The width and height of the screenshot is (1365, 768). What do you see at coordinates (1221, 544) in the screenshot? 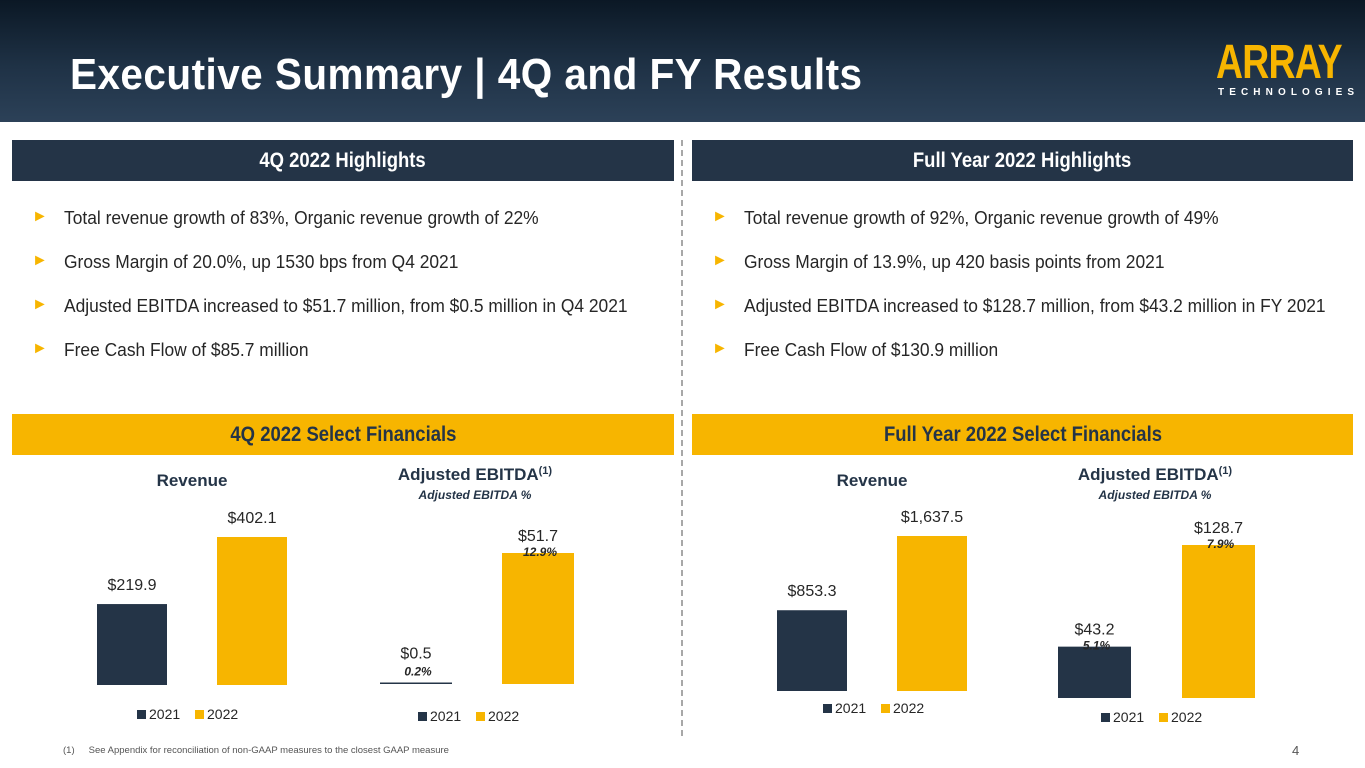
I see `pct-label: 7.9%` at bounding box center [1221, 544].